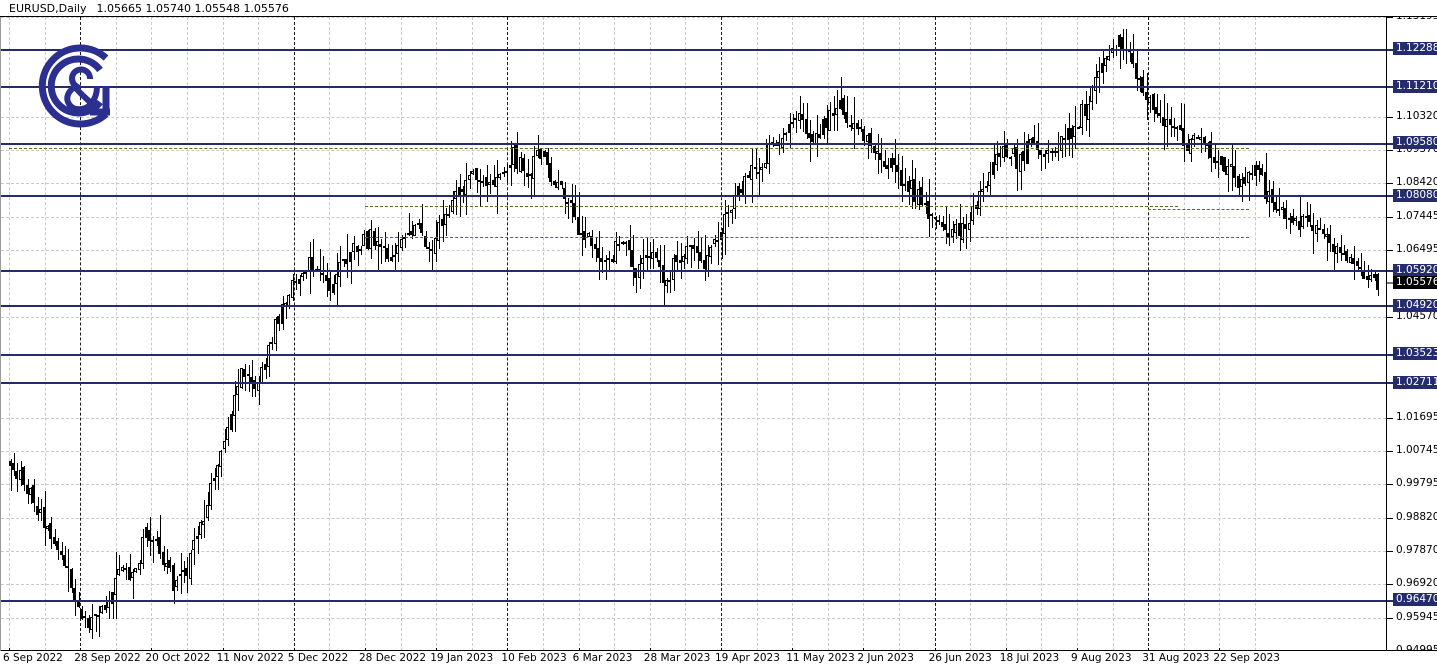 The height and width of the screenshot is (669, 1437). What do you see at coordinates (1416, 516) in the screenshot?
I see `price-tick-label: 0.98820` at bounding box center [1416, 516].